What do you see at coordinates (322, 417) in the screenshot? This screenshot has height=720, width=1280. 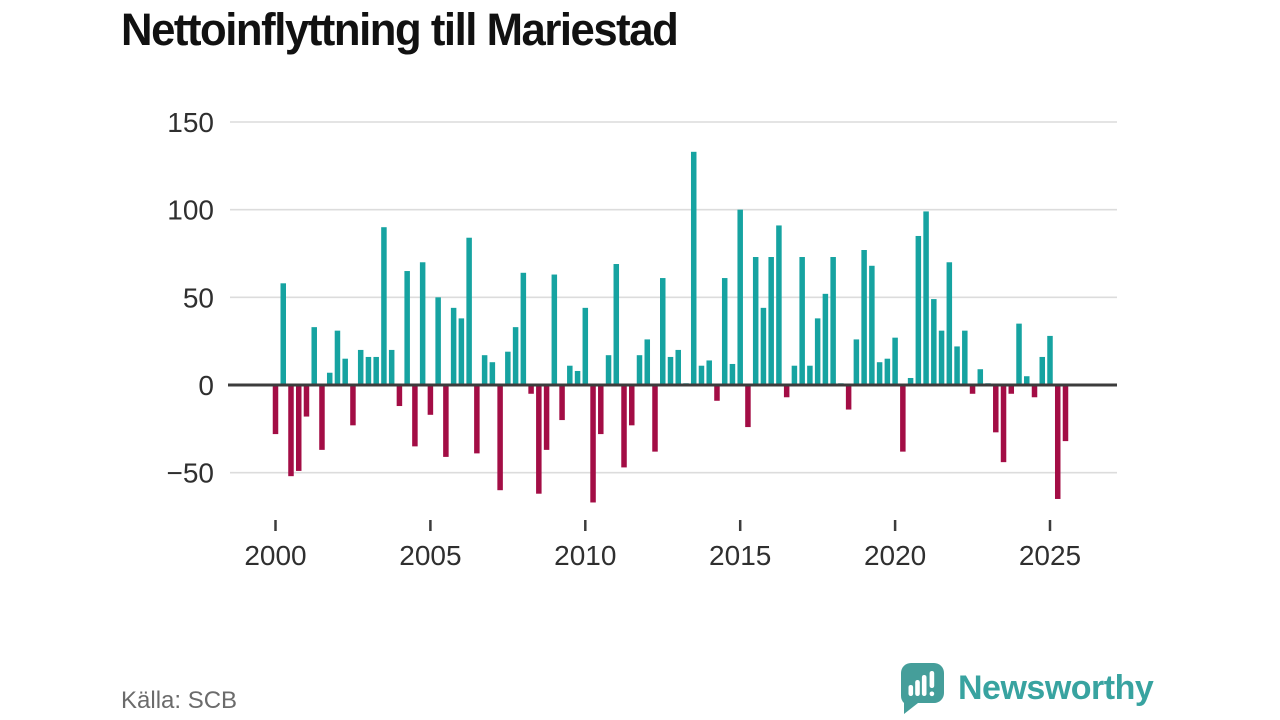 I see `bar-2001-q3` at bounding box center [322, 417].